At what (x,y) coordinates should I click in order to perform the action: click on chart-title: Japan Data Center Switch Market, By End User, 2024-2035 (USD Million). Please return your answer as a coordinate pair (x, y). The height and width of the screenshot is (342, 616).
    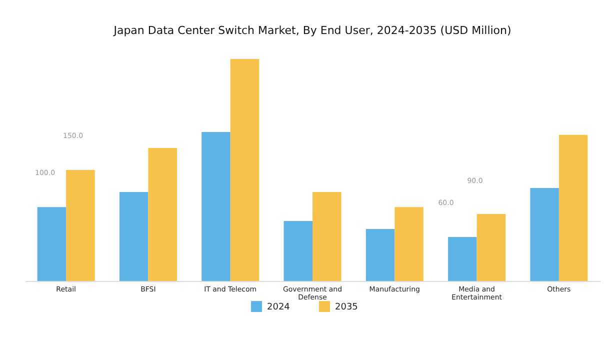
    Looking at the image, I should click on (312, 30).